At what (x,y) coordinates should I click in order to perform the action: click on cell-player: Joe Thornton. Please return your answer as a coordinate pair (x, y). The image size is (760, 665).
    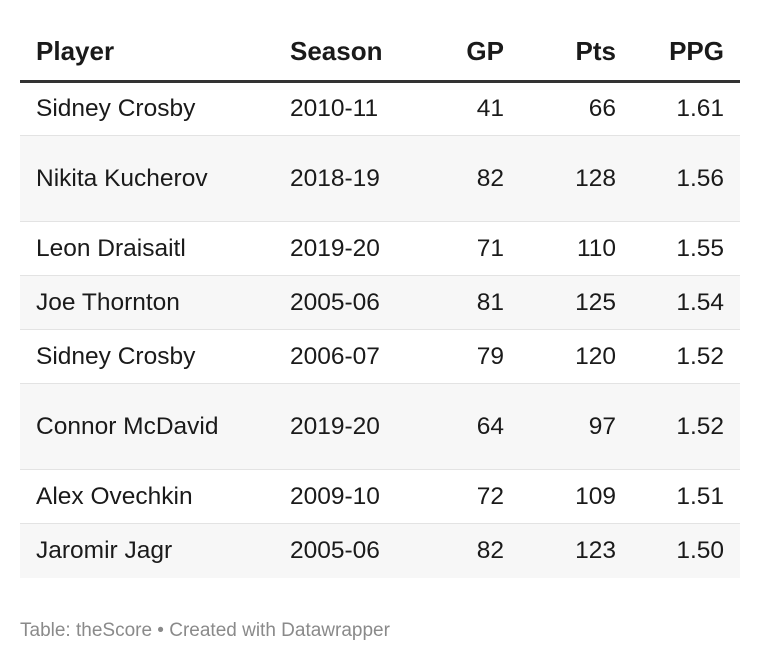
    Looking at the image, I should click on (147, 302).